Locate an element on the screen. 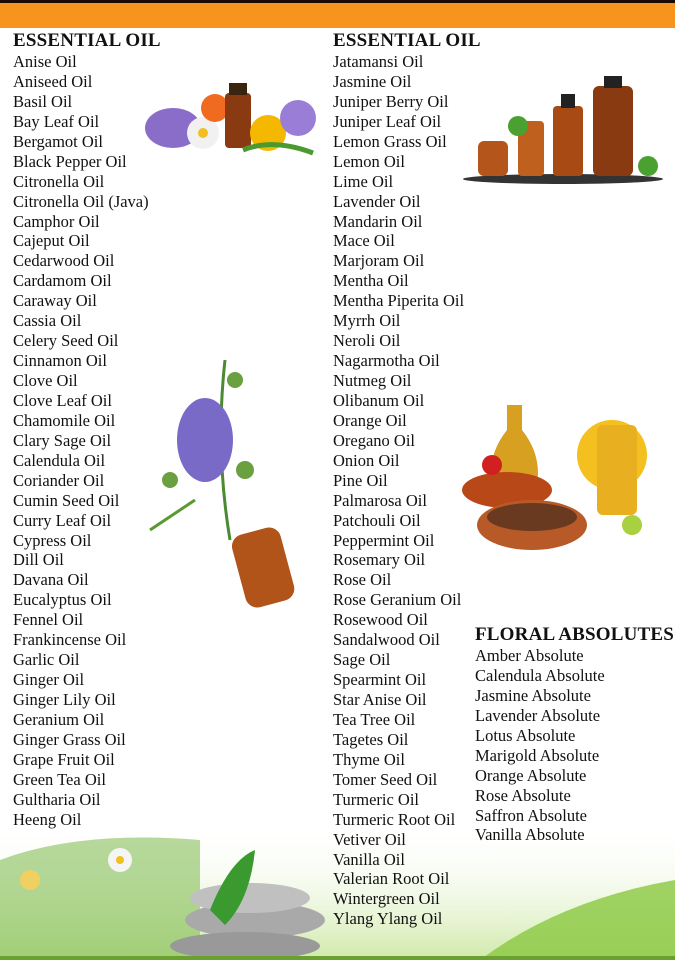 This screenshot has width=675, height=960. list-item: Mace Oil is located at coordinates (364, 241).